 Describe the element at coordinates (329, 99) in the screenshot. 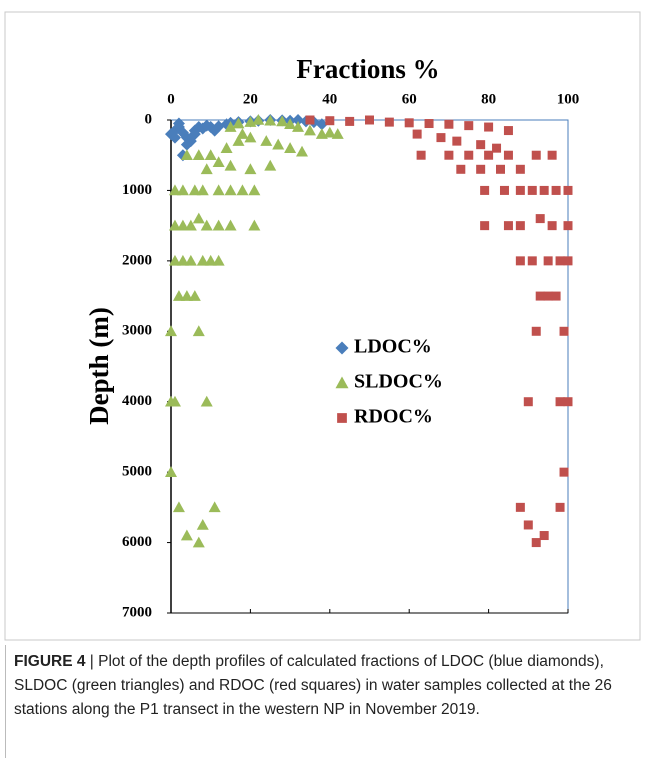

I see `x-tick-label: 40` at that location.